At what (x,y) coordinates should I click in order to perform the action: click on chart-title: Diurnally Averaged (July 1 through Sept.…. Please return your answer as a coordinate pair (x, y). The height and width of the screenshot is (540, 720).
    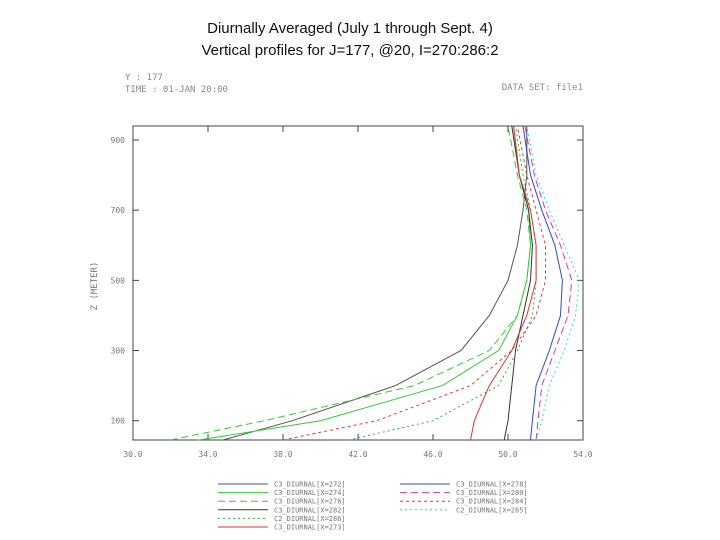
    Looking at the image, I should click on (350, 28).